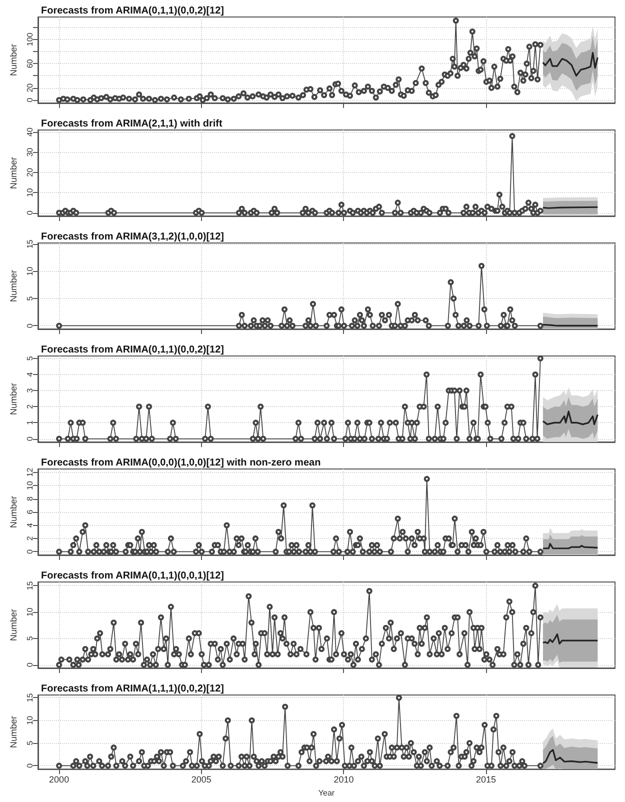 The width and height of the screenshot is (625, 802). Describe the element at coordinates (132, 124) in the screenshot. I see `chart-title: Forecasts from ARIMA(2,1,1) with drift` at that location.